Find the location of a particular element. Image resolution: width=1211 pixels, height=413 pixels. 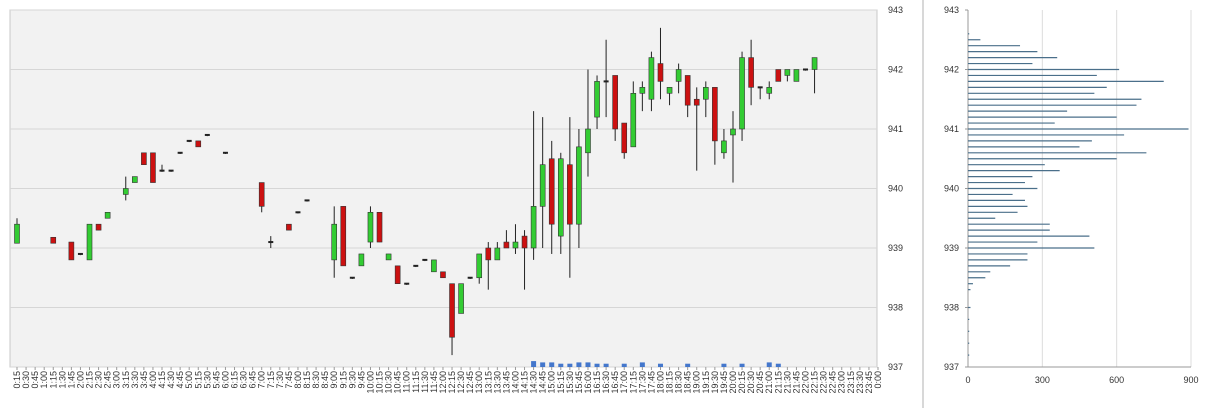

time-tick-label: 0:30 is located at coordinates (26, 380).